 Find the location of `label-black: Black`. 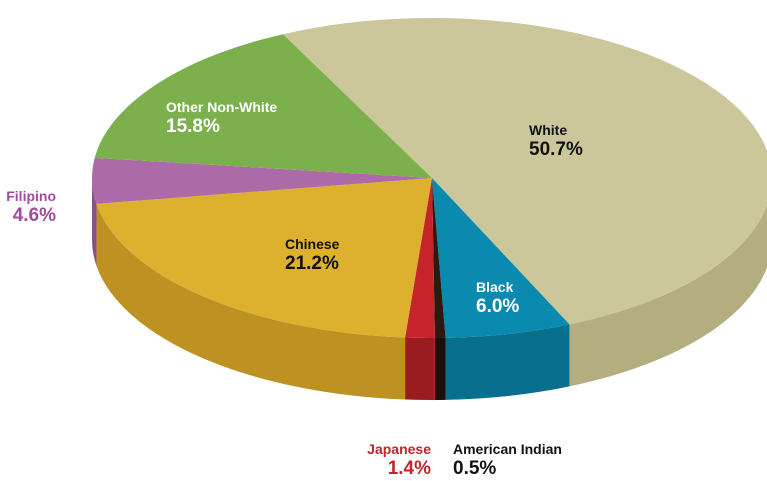

label-black: Black is located at coordinates (495, 287).